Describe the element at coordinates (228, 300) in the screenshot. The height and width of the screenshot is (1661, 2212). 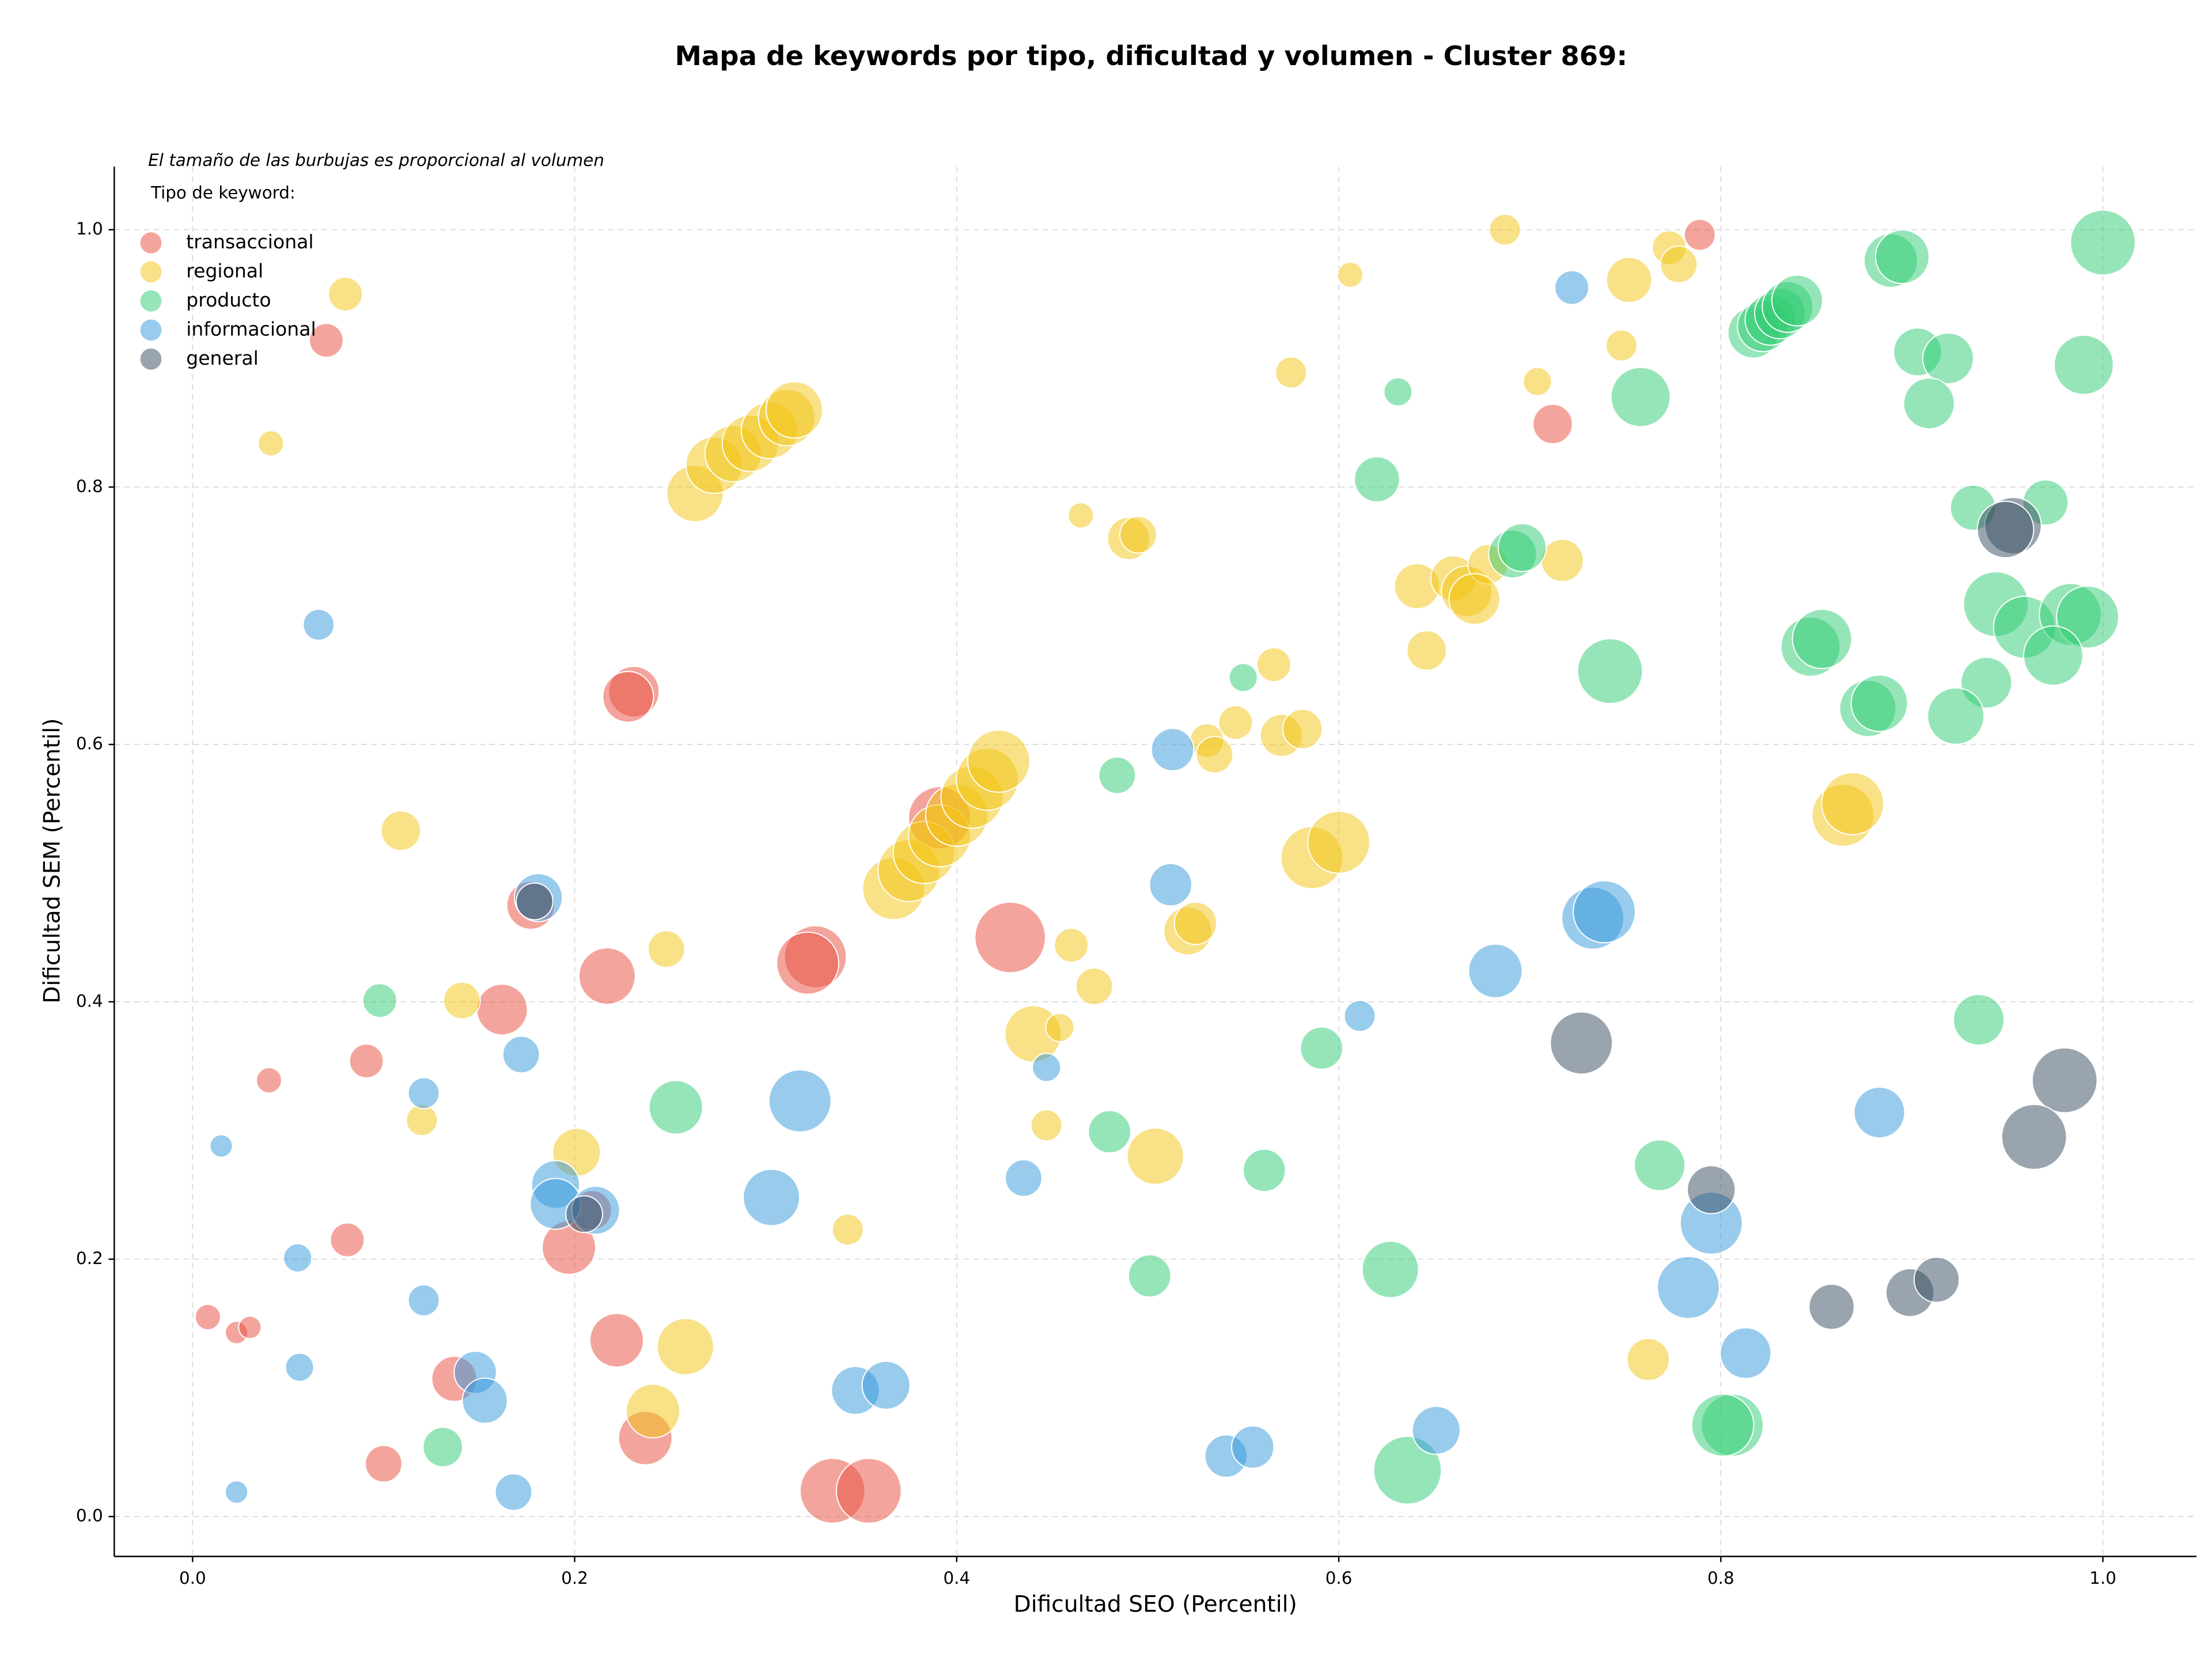
I see `legend-label: producto` at that location.